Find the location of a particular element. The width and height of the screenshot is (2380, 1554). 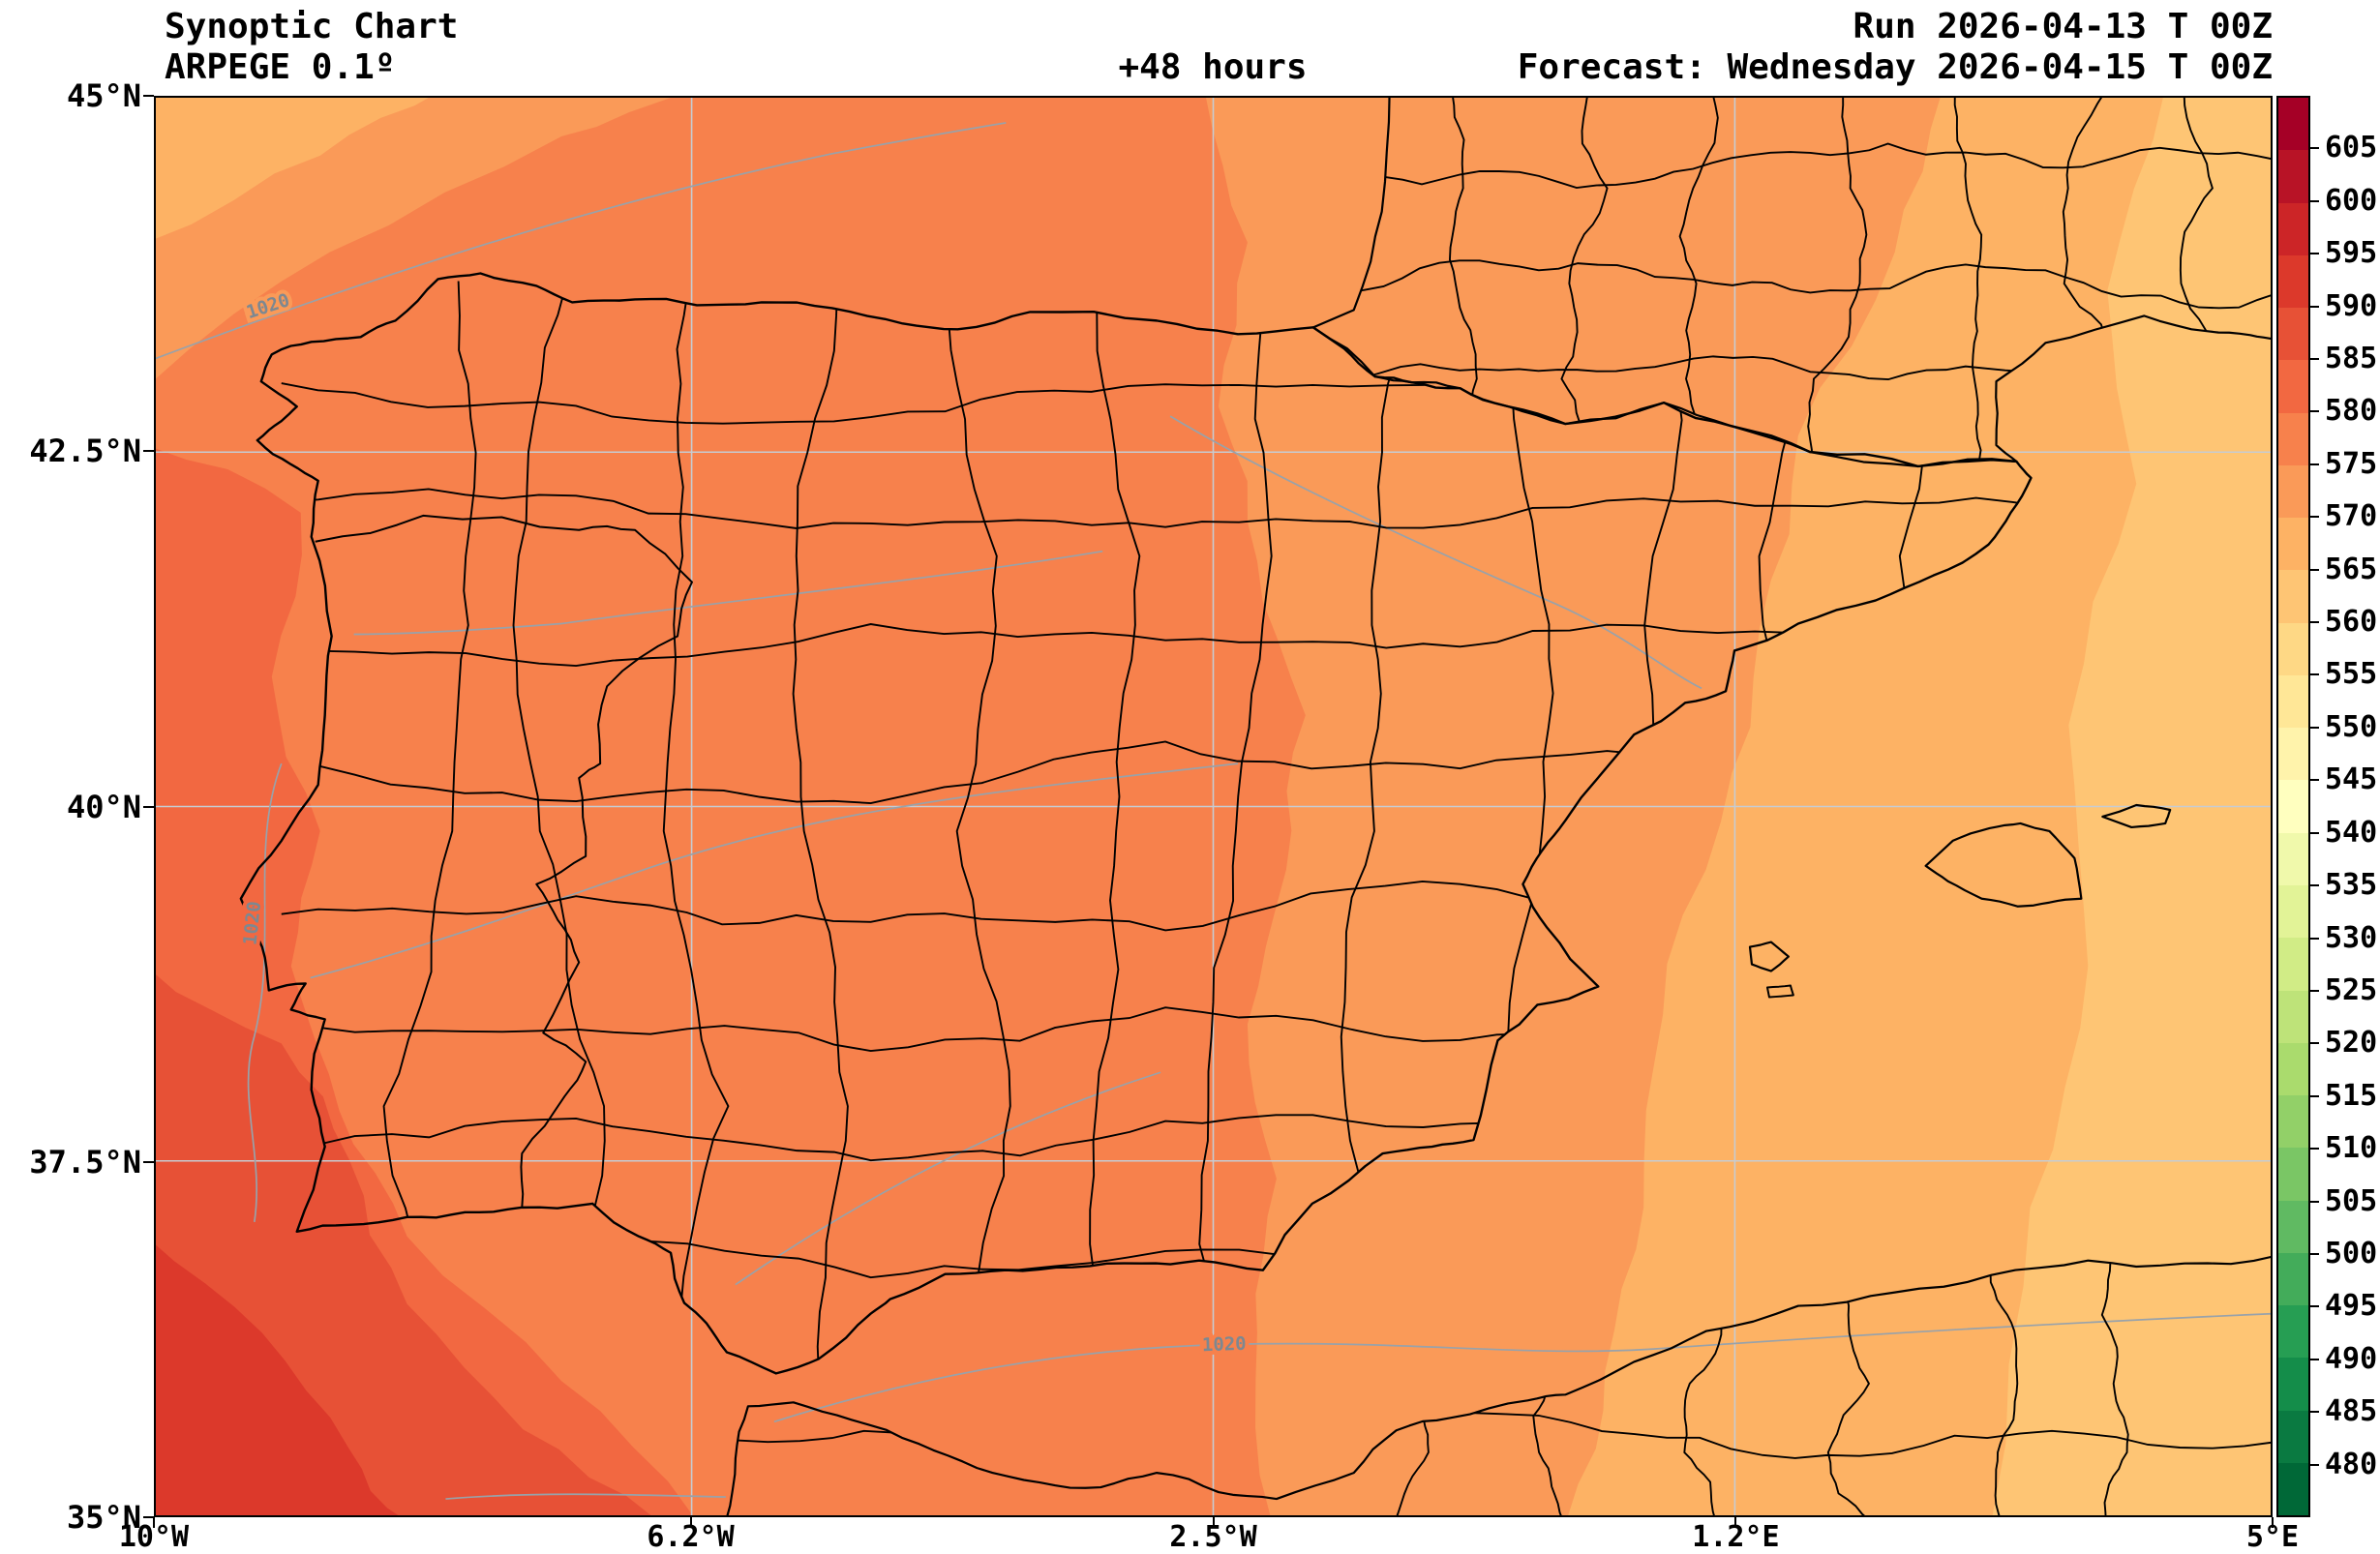

y-axis-tick-label: 45°N is located at coordinates (104, 95).